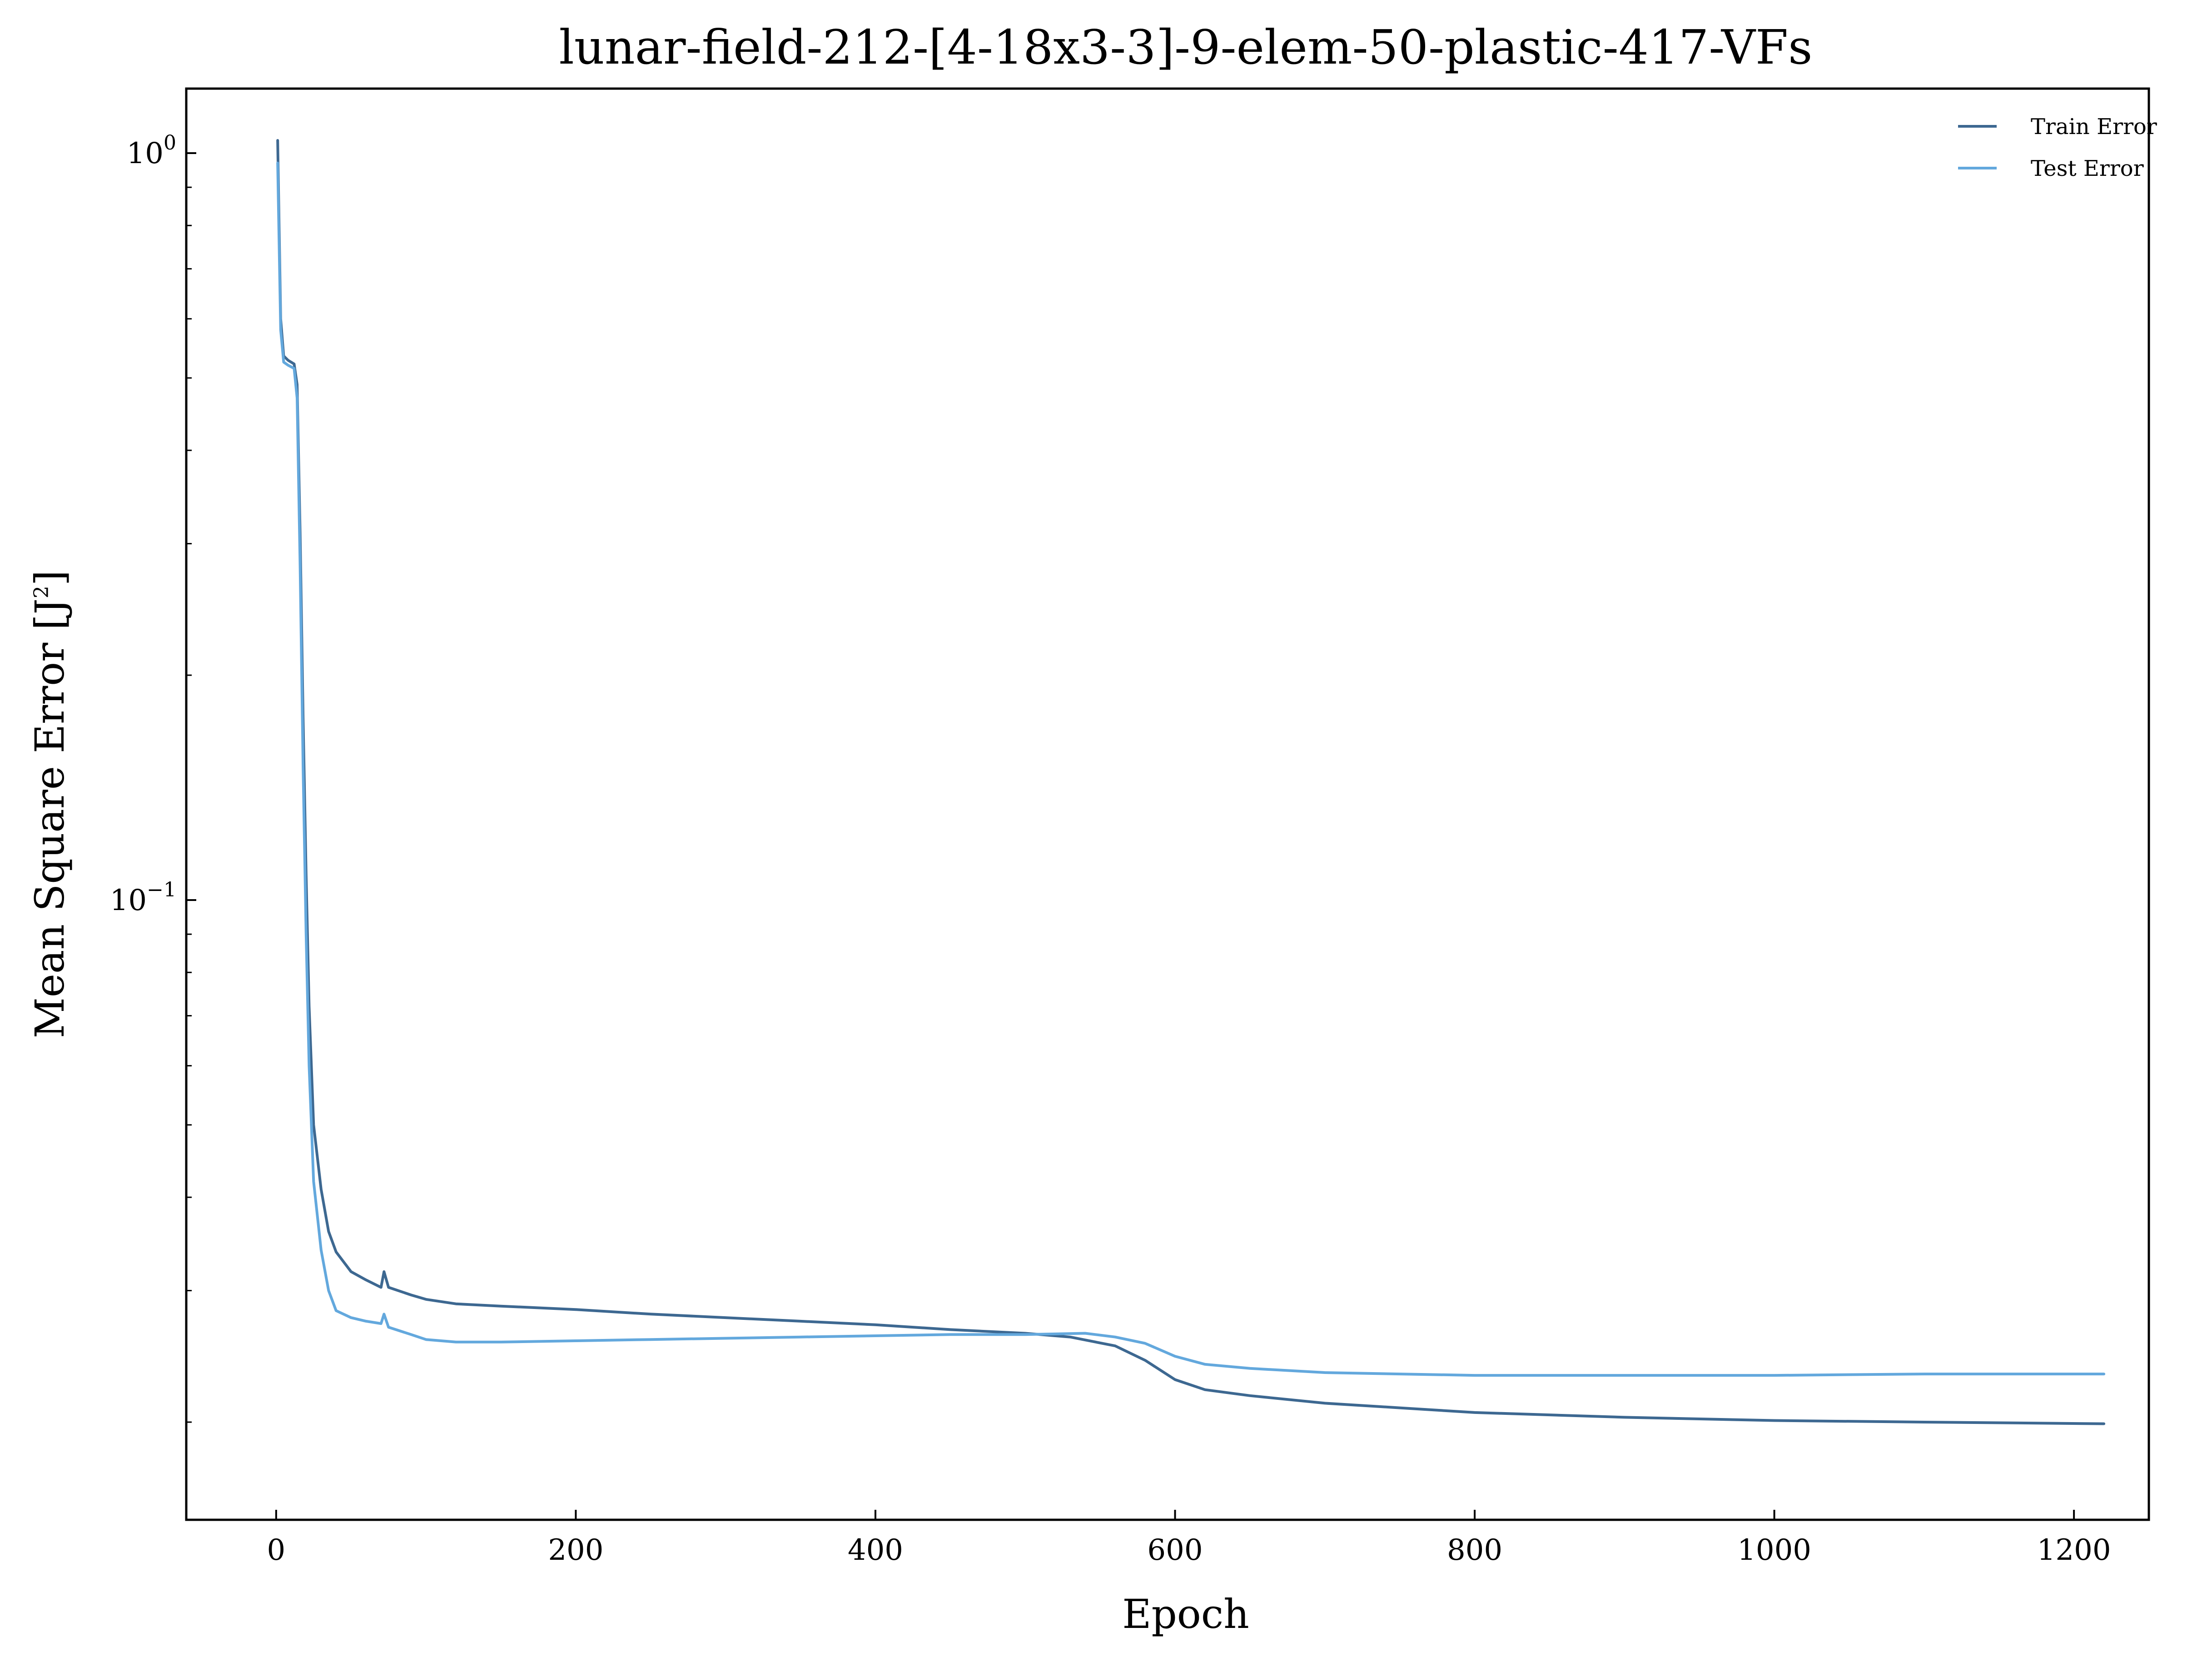  What do you see at coordinates (1474, 1550) in the screenshot?
I see `x-tick-label: 800` at bounding box center [1474, 1550].